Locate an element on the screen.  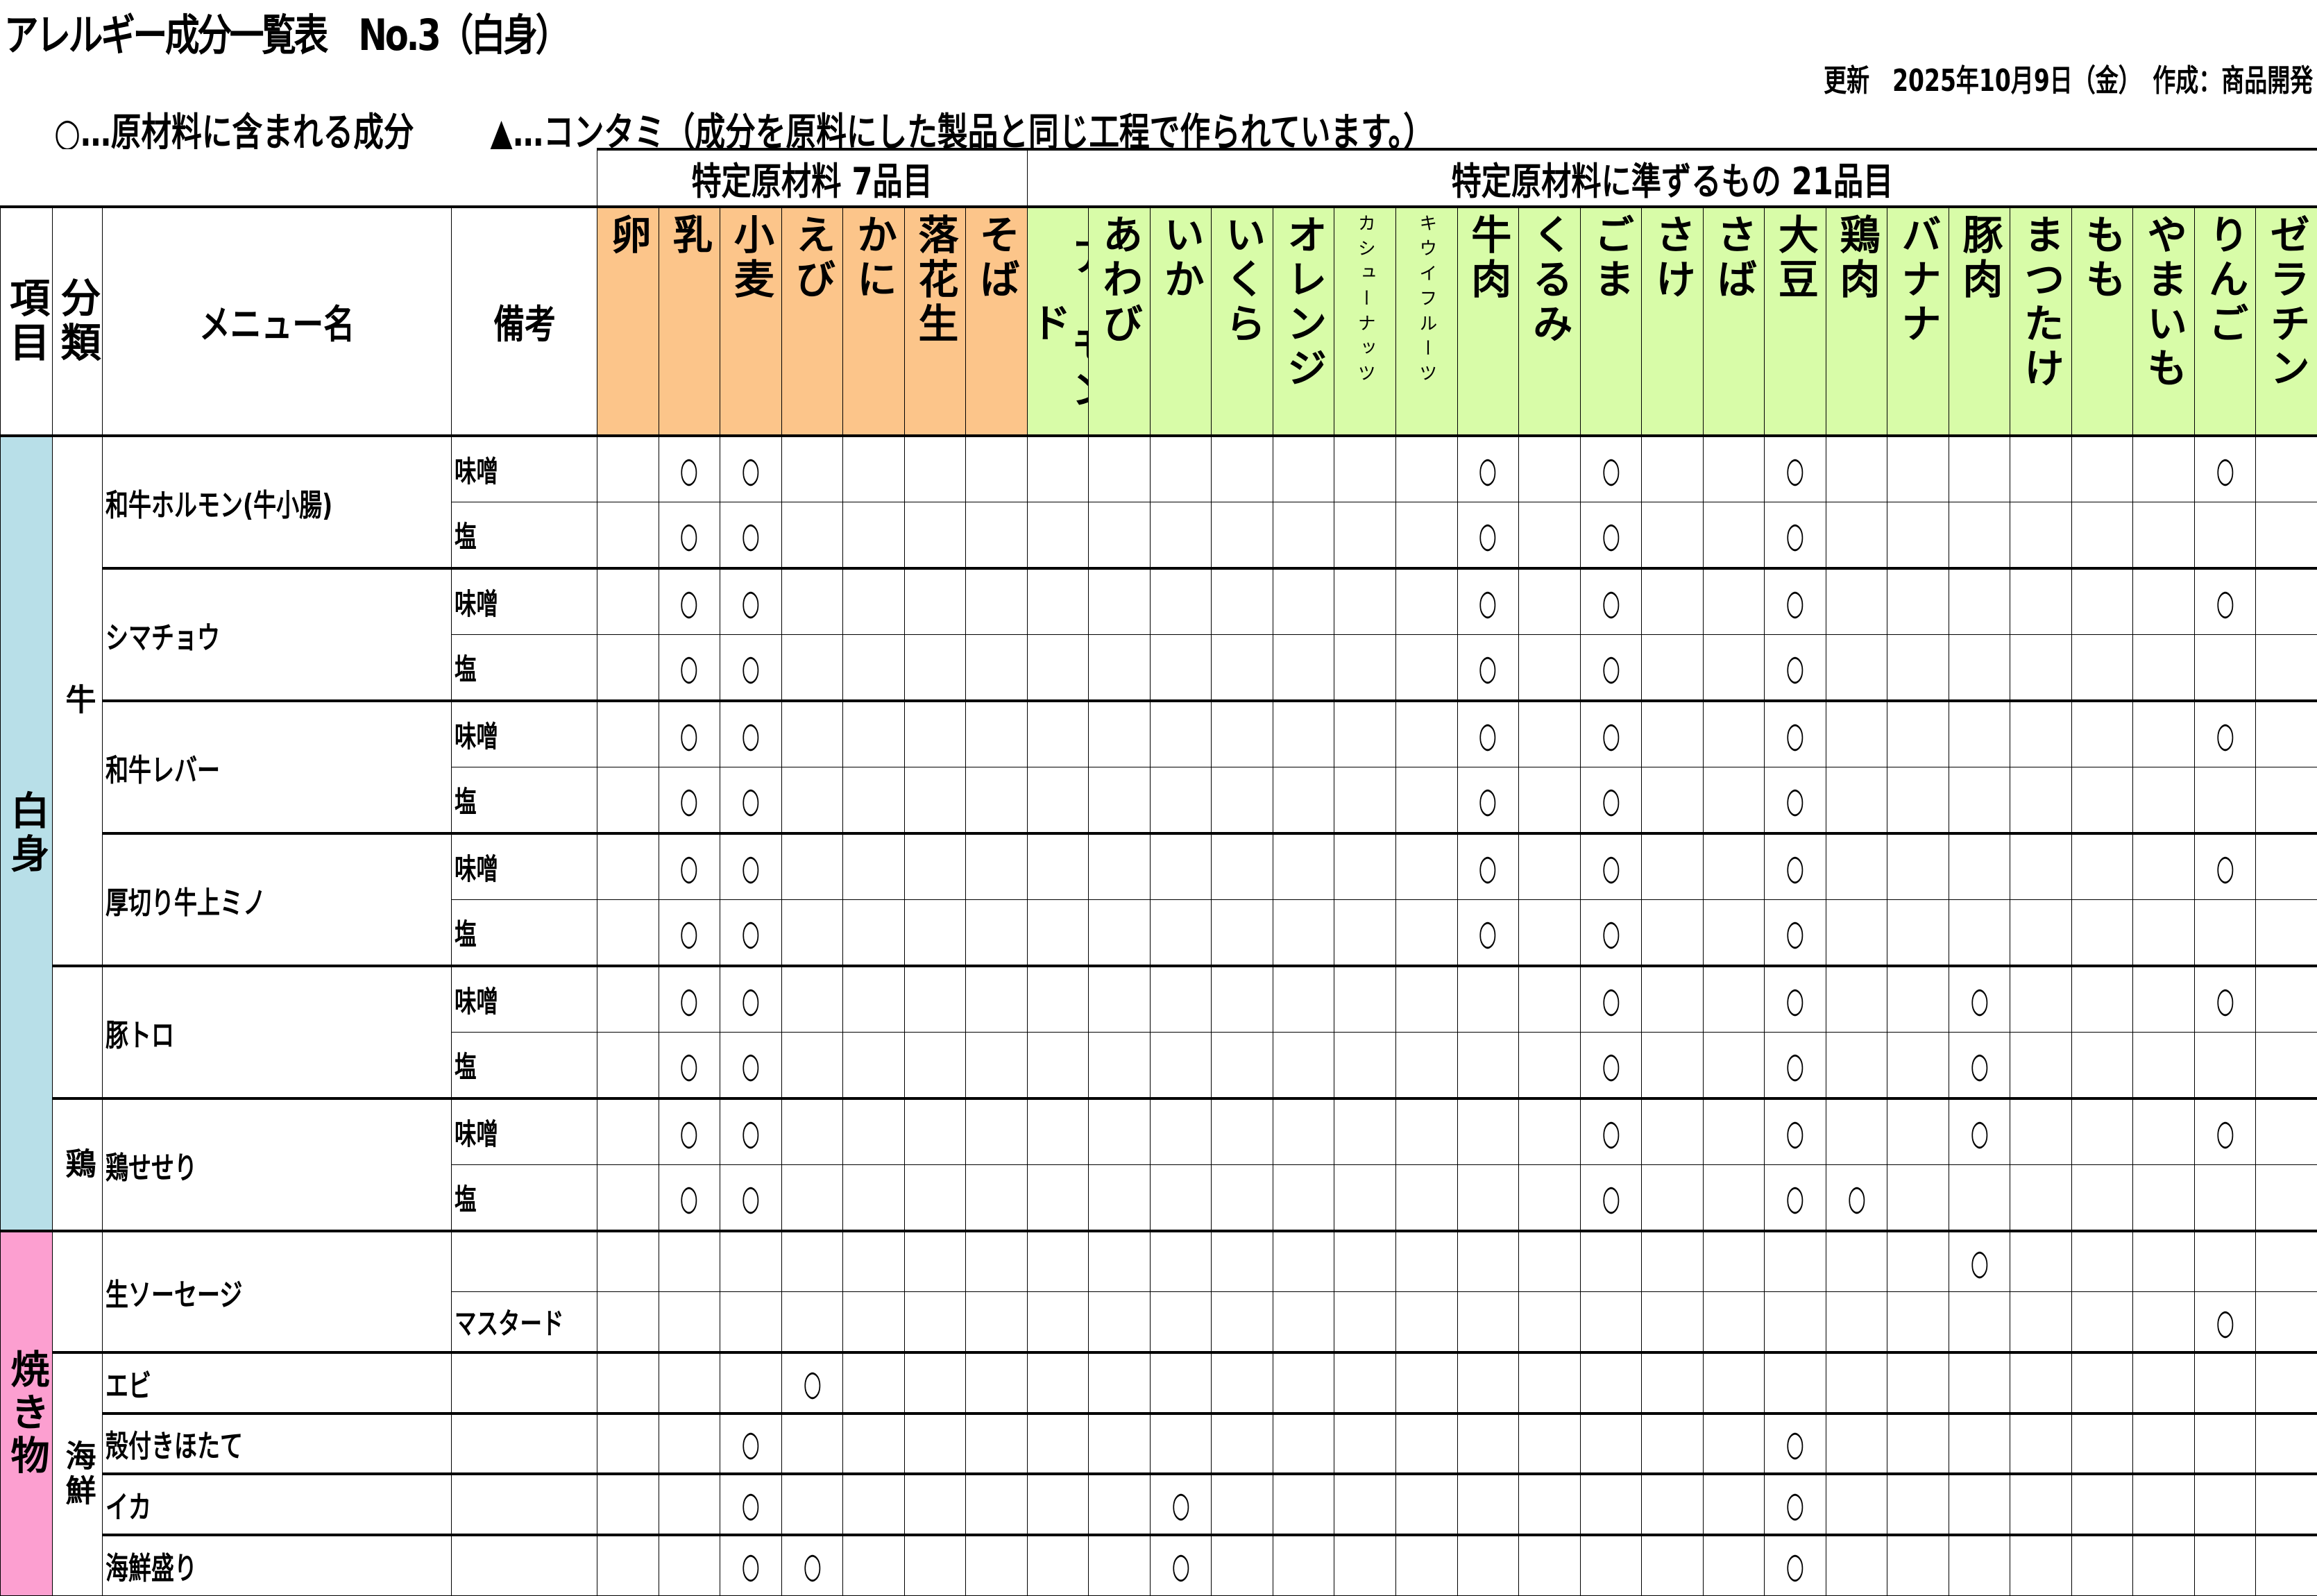
note-cell: 味噌 is located at coordinates (524, 866).